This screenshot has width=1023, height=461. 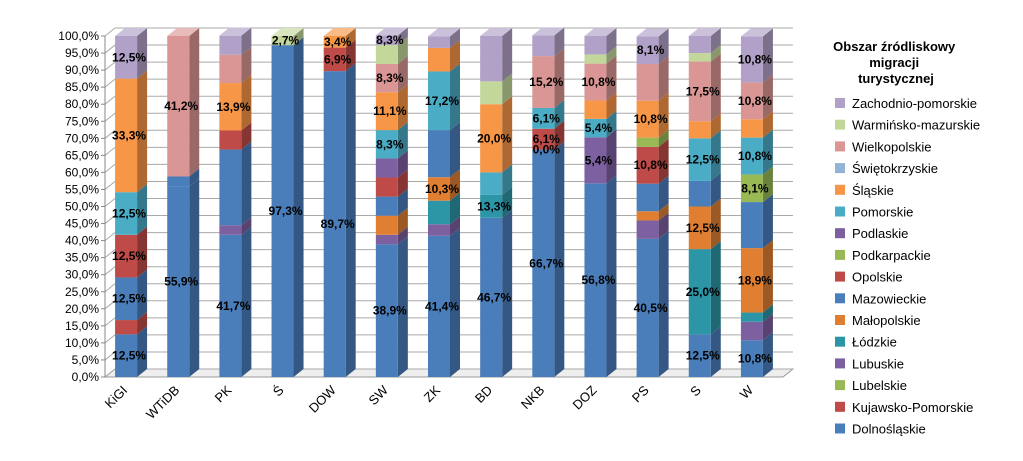 I want to click on legend-label: Kujawsko-Pomorskie, so click(x=912, y=407).